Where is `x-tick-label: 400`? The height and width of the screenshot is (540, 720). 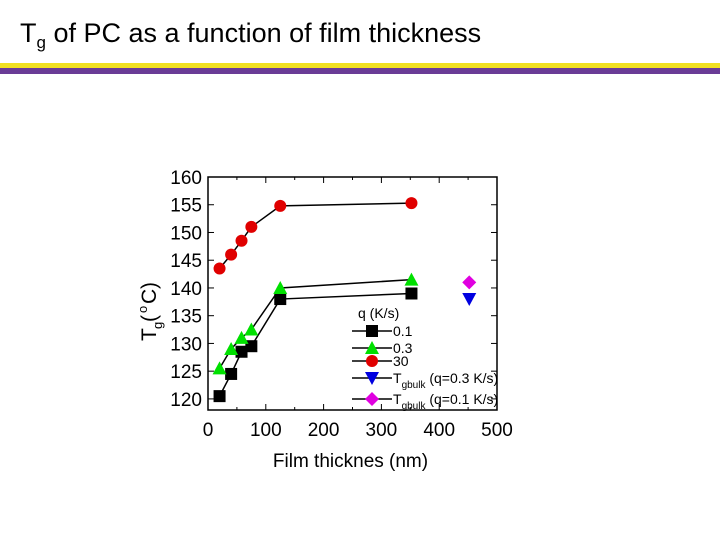 x-tick-label: 400 is located at coordinates (439, 430).